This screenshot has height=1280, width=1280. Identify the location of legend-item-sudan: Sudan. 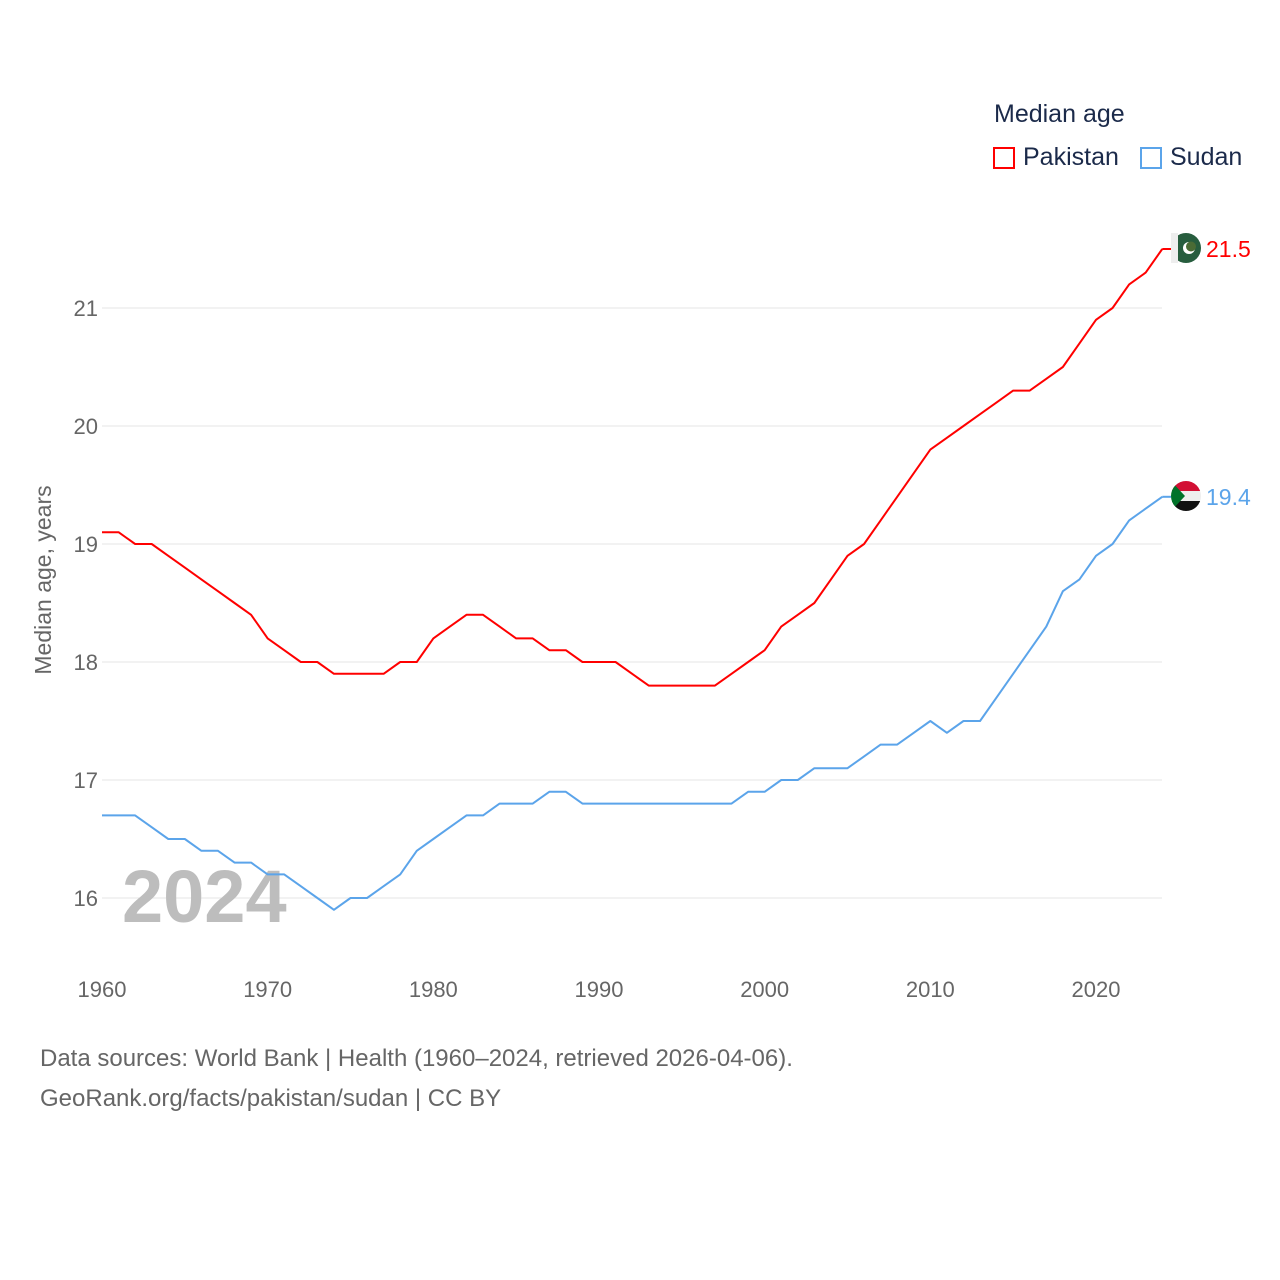
(1191, 157).